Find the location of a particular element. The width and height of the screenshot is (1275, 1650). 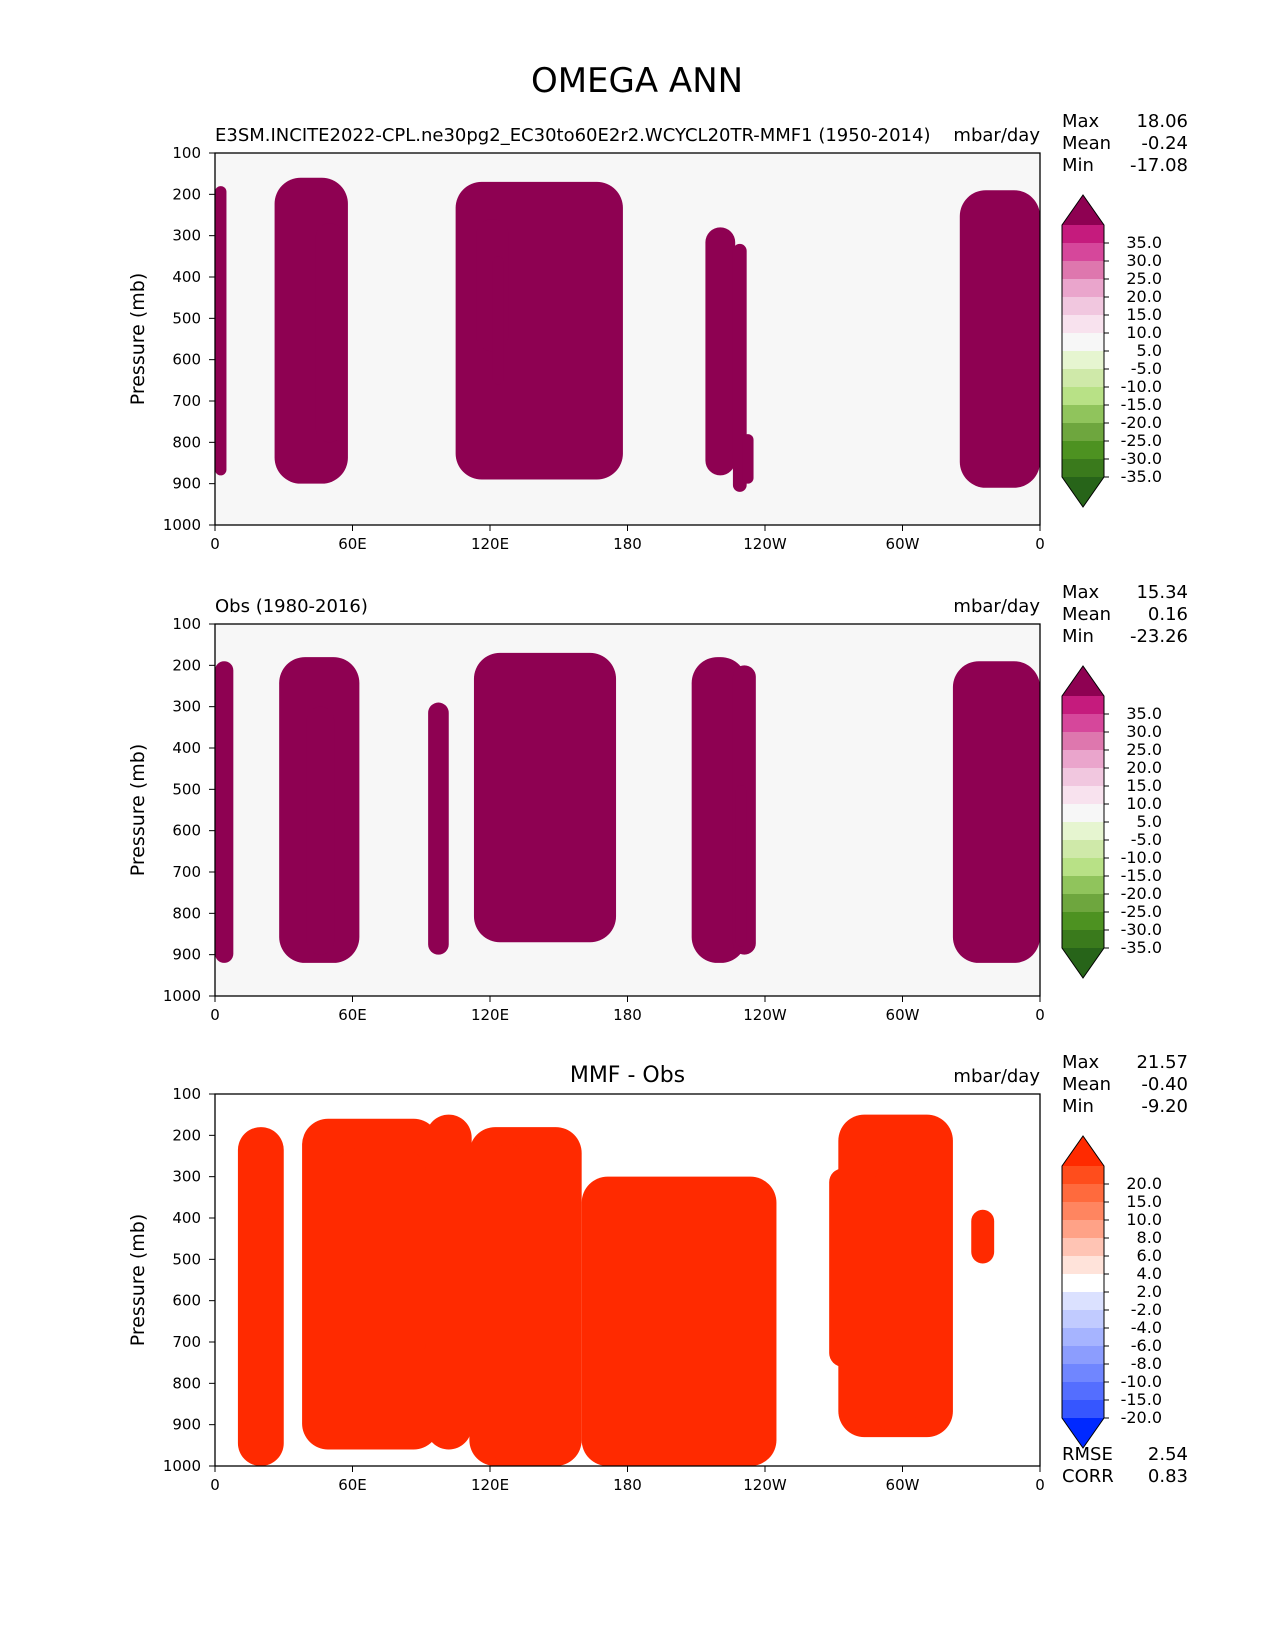

stat-value: -9.20 is located at coordinates (1164, 1106).